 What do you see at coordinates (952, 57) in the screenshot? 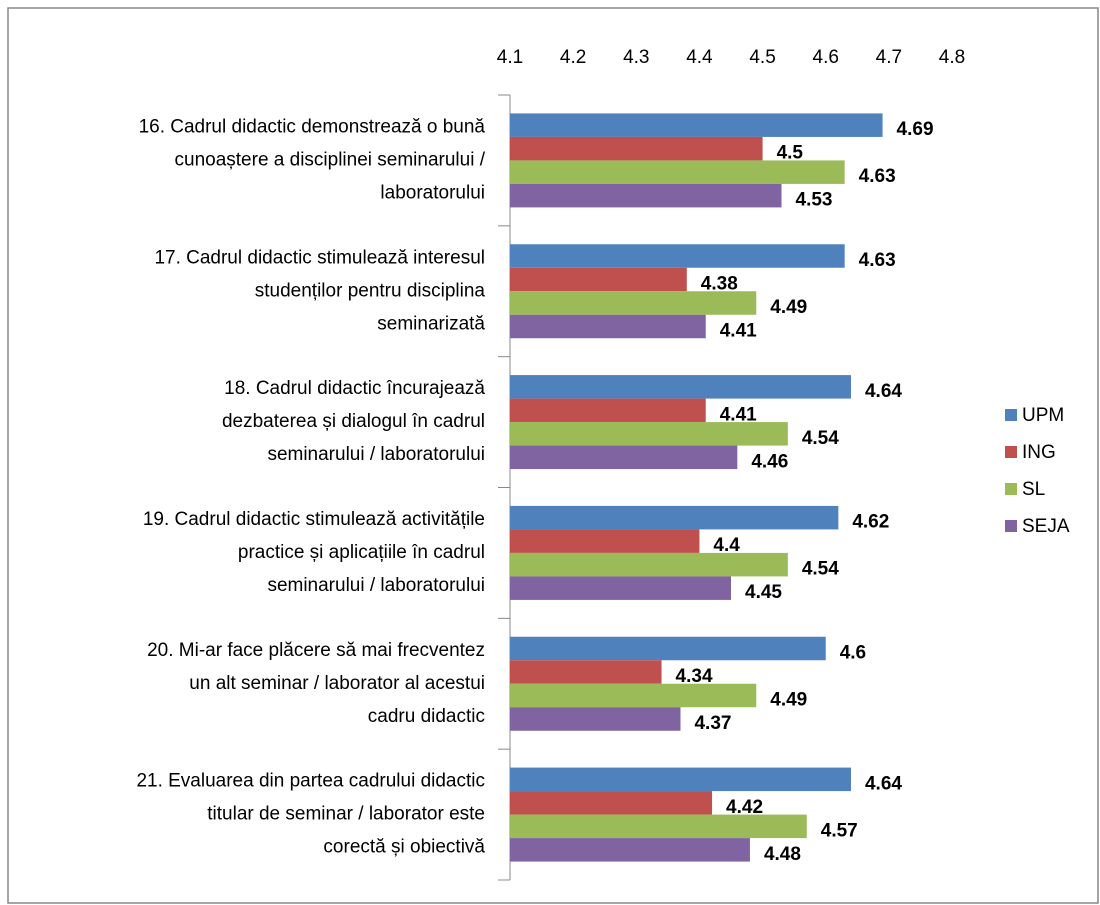
I see `x-tick-label: 4.8` at bounding box center [952, 57].